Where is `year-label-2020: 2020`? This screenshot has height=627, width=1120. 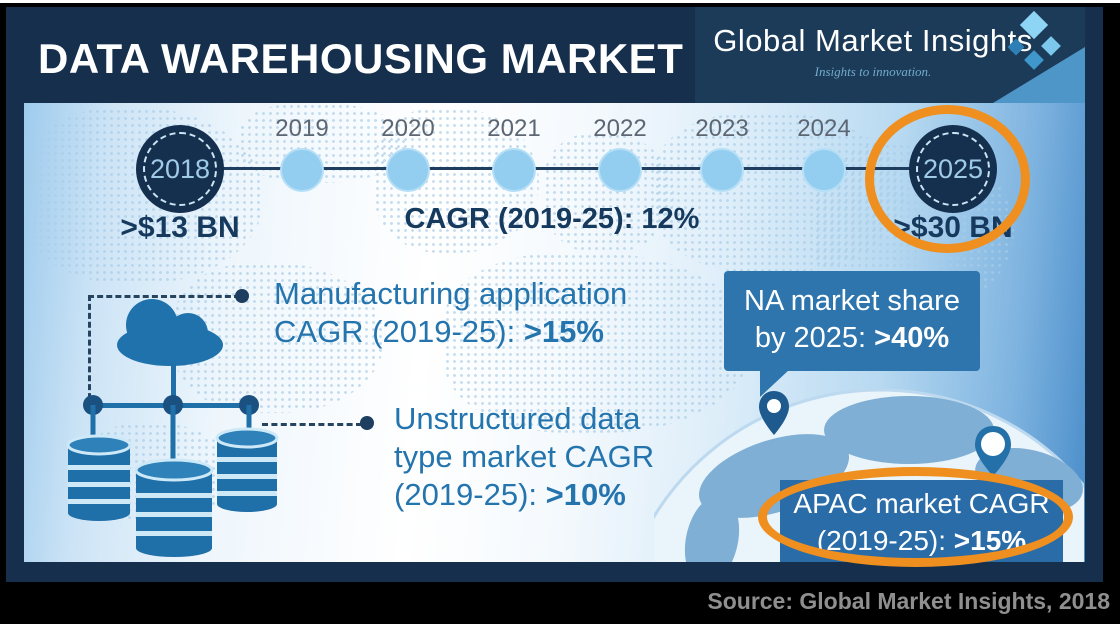
year-label-2020: 2020 is located at coordinates (408, 128).